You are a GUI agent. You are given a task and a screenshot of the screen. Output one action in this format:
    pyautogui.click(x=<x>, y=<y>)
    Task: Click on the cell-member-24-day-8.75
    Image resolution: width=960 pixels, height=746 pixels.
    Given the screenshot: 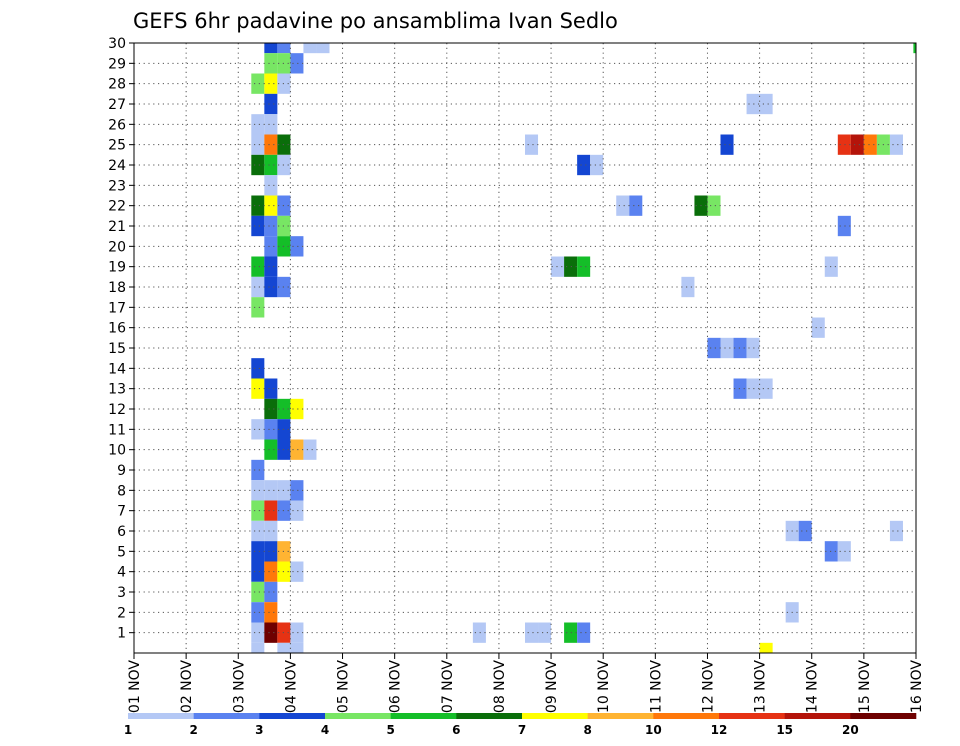 What is the action you would take?
    pyautogui.click(x=597, y=165)
    